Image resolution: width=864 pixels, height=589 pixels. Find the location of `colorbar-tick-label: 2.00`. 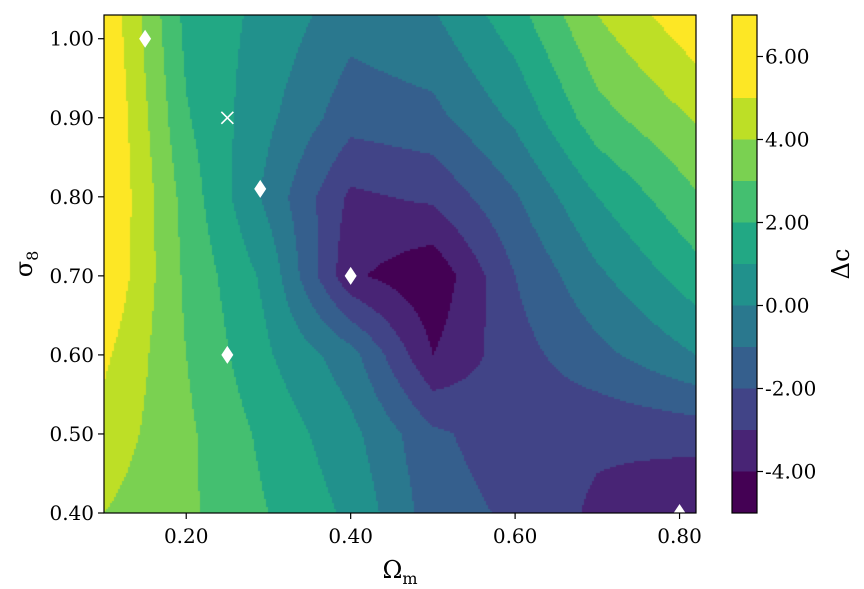

colorbar-tick-label: 2.00 is located at coordinates (787, 223).